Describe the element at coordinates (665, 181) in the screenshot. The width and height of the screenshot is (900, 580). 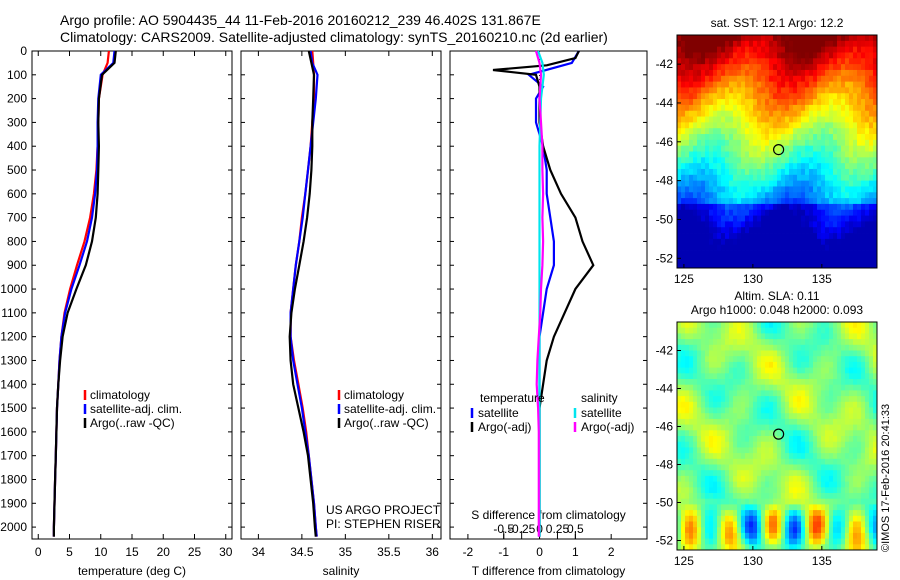
I see `y-tick-label: -48` at that location.